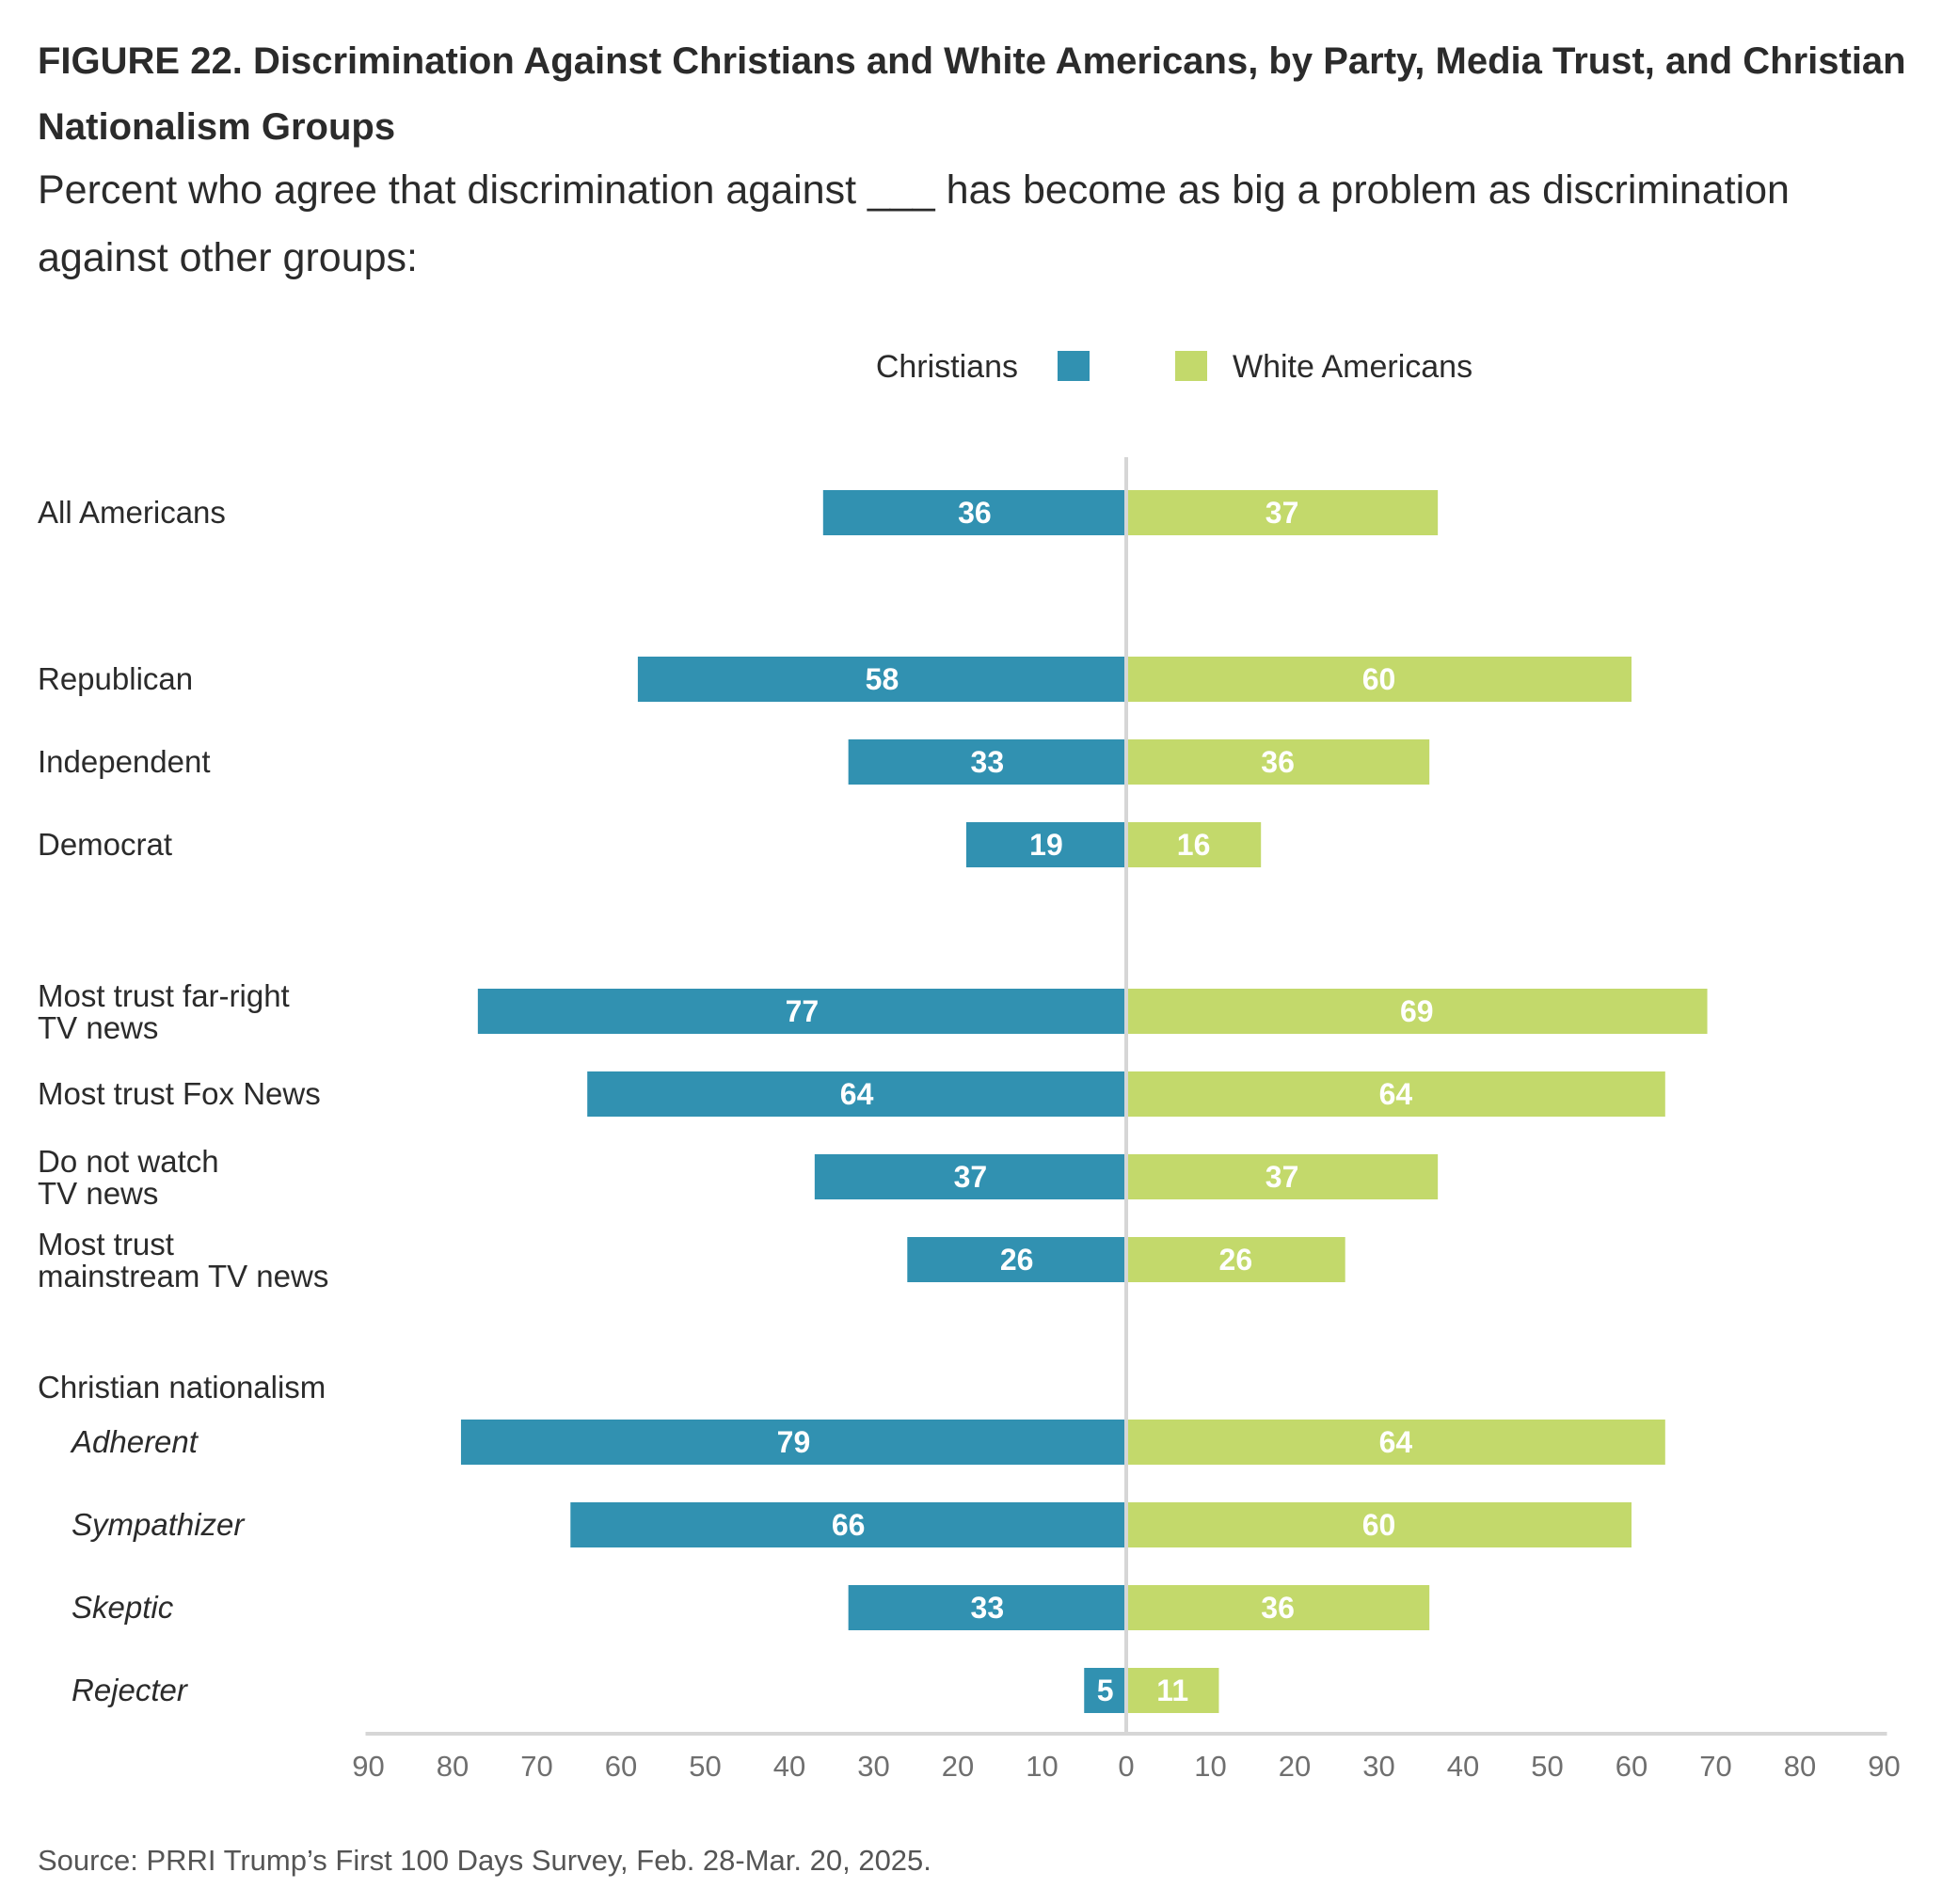 Image resolution: width=1942 pixels, height=1904 pixels. Describe the element at coordinates (159, 1524) in the screenshot. I see `category-label: Sympathizer` at that location.